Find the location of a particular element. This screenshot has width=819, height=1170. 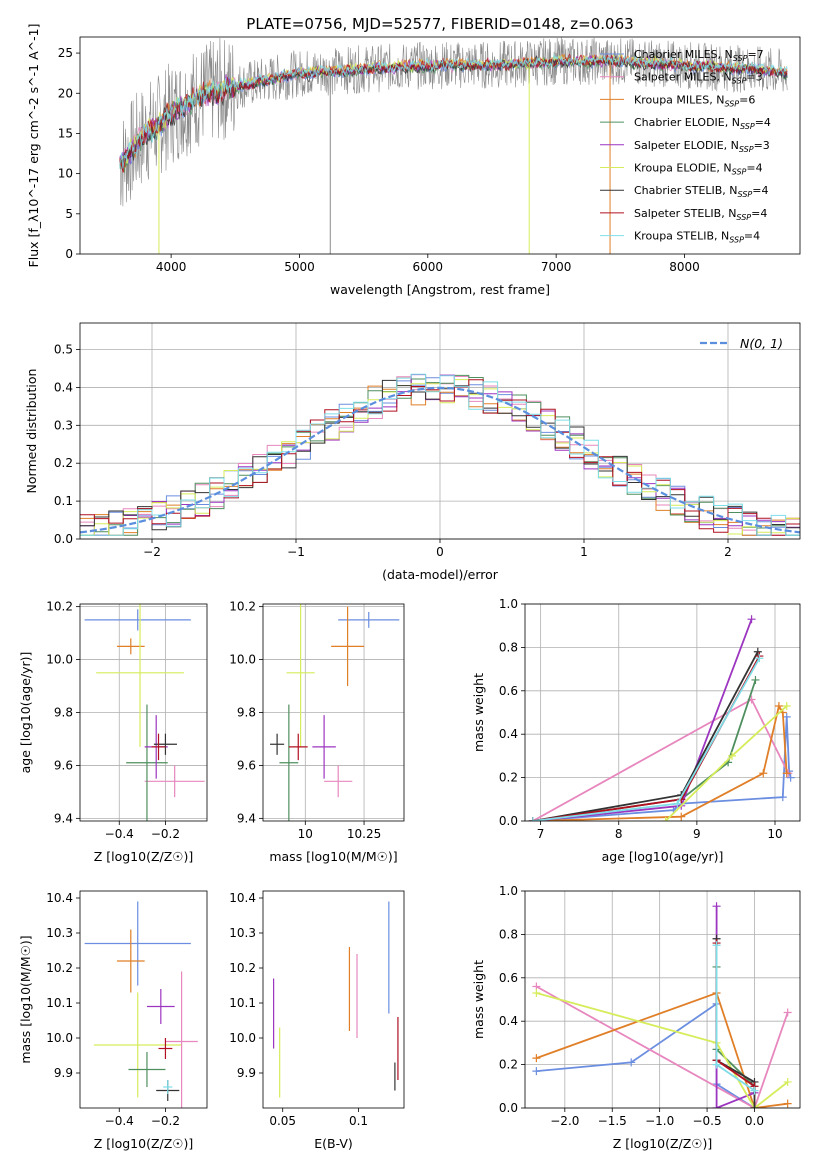

axes-age_vs_mass: 10 10.25 9.4 9.6 9.8 10.0 10.2 is located at coordinates (317, 720).